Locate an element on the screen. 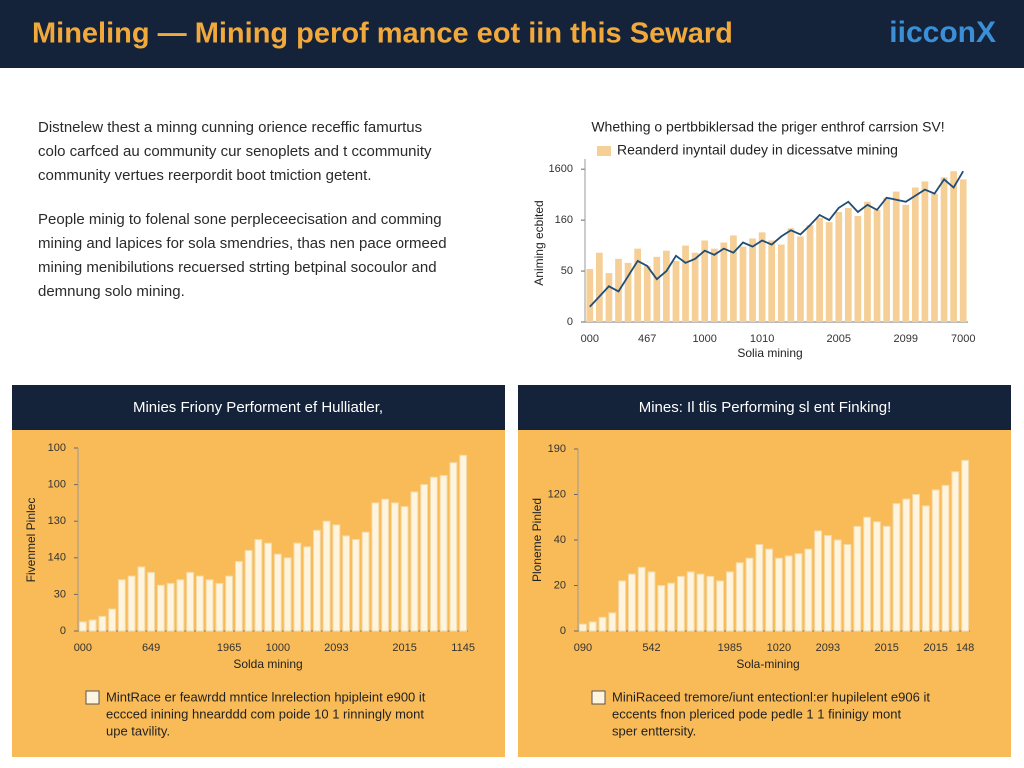 The image size is (1024, 768). y-tick-label: 100 is located at coordinates (57, 448).